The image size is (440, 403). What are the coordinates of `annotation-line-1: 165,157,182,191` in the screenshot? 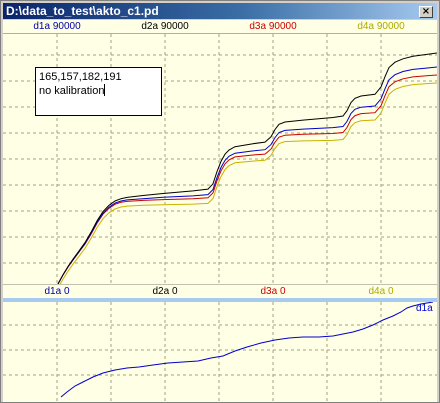 It's located at (80, 77).